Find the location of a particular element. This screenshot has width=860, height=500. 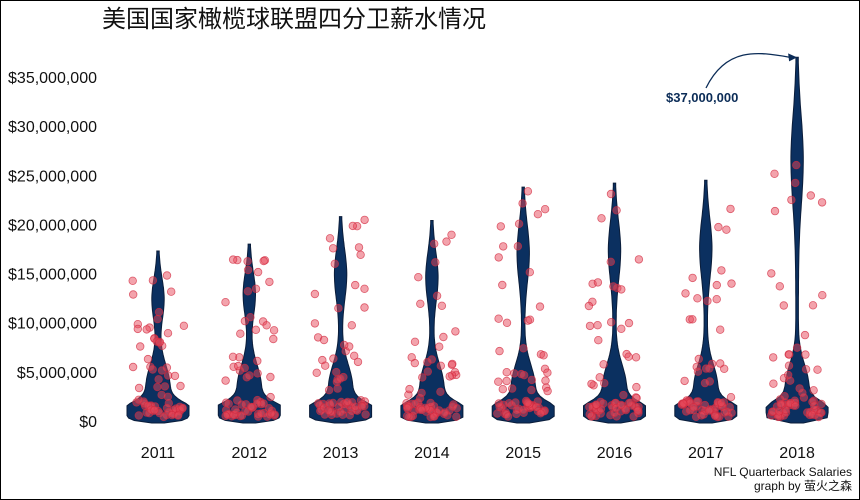

x-tick-label: 2014 is located at coordinates (432, 453).